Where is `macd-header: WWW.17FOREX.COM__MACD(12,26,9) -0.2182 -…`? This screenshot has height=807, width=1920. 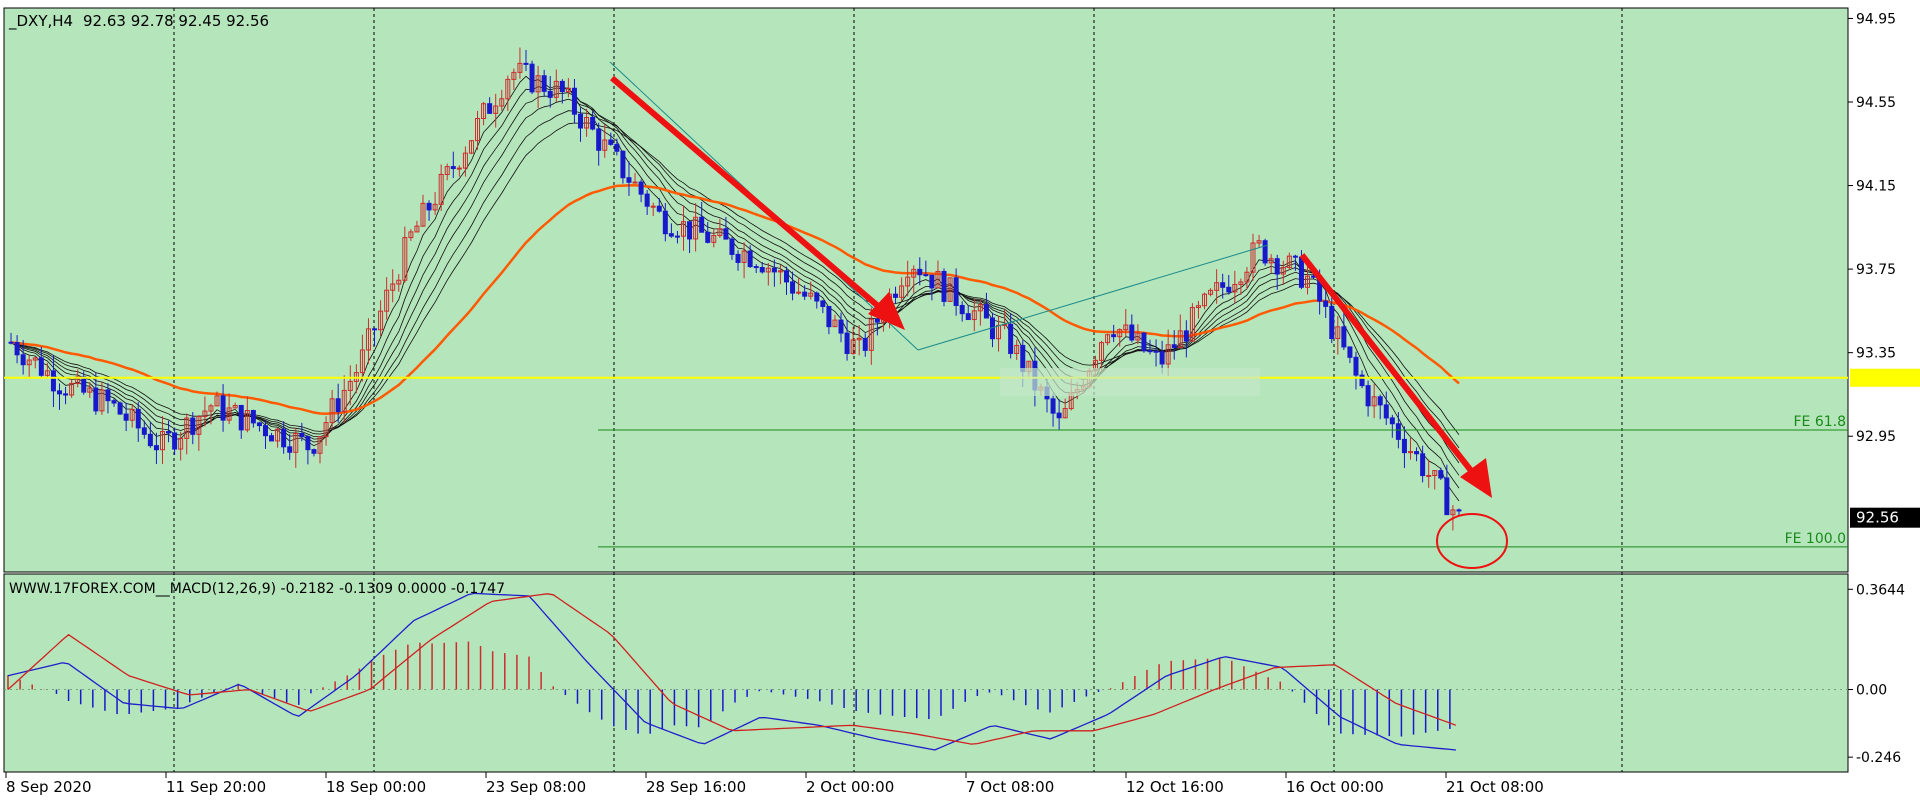 macd-header: WWW.17FOREX.COM__MACD(12,26,9) -0.2182 -… is located at coordinates (257, 589).